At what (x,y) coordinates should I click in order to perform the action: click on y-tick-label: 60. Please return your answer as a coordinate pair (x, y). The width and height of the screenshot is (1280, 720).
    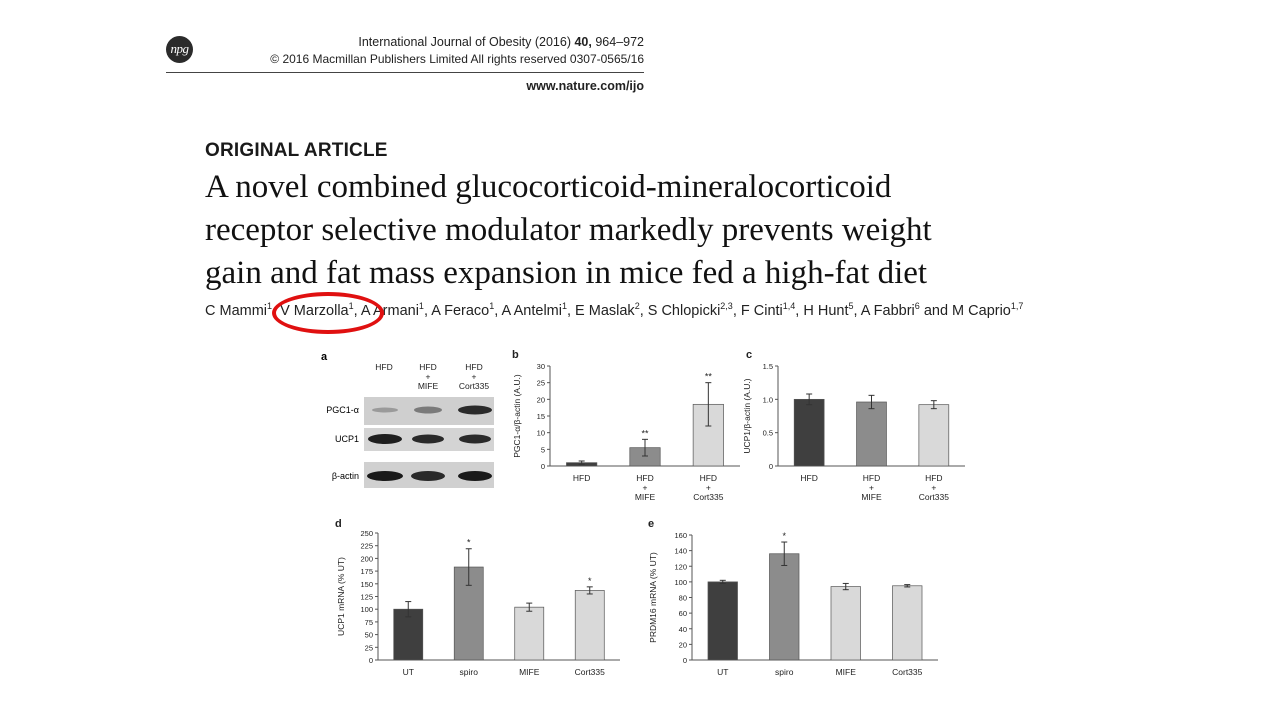
    Looking at the image, I should click on (683, 613).